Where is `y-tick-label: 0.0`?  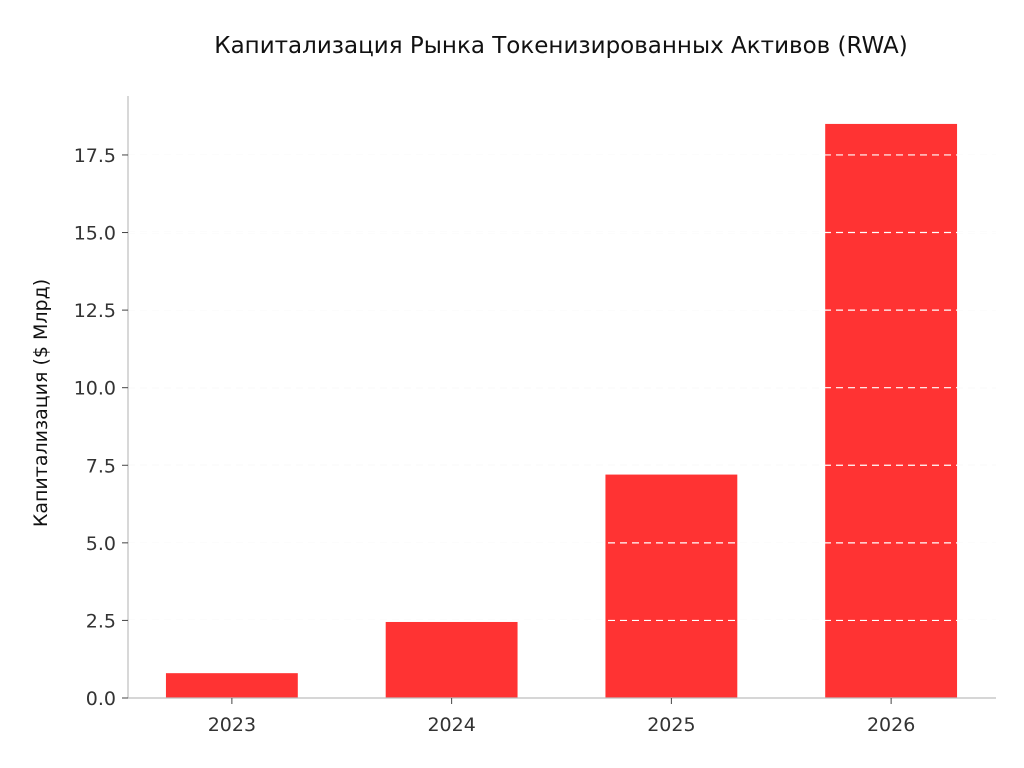
y-tick-label: 0.0 is located at coordinates (101, 699).